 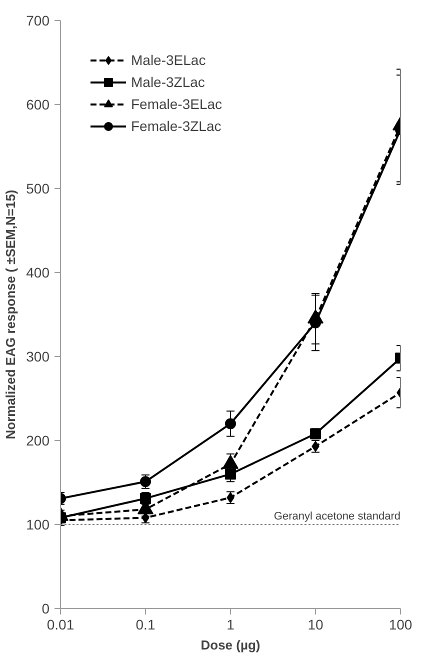 What do you see at coordinates (38, 104) in the screenshot?
I see `y-tick-label: 600` at bounding box center [38, 104].